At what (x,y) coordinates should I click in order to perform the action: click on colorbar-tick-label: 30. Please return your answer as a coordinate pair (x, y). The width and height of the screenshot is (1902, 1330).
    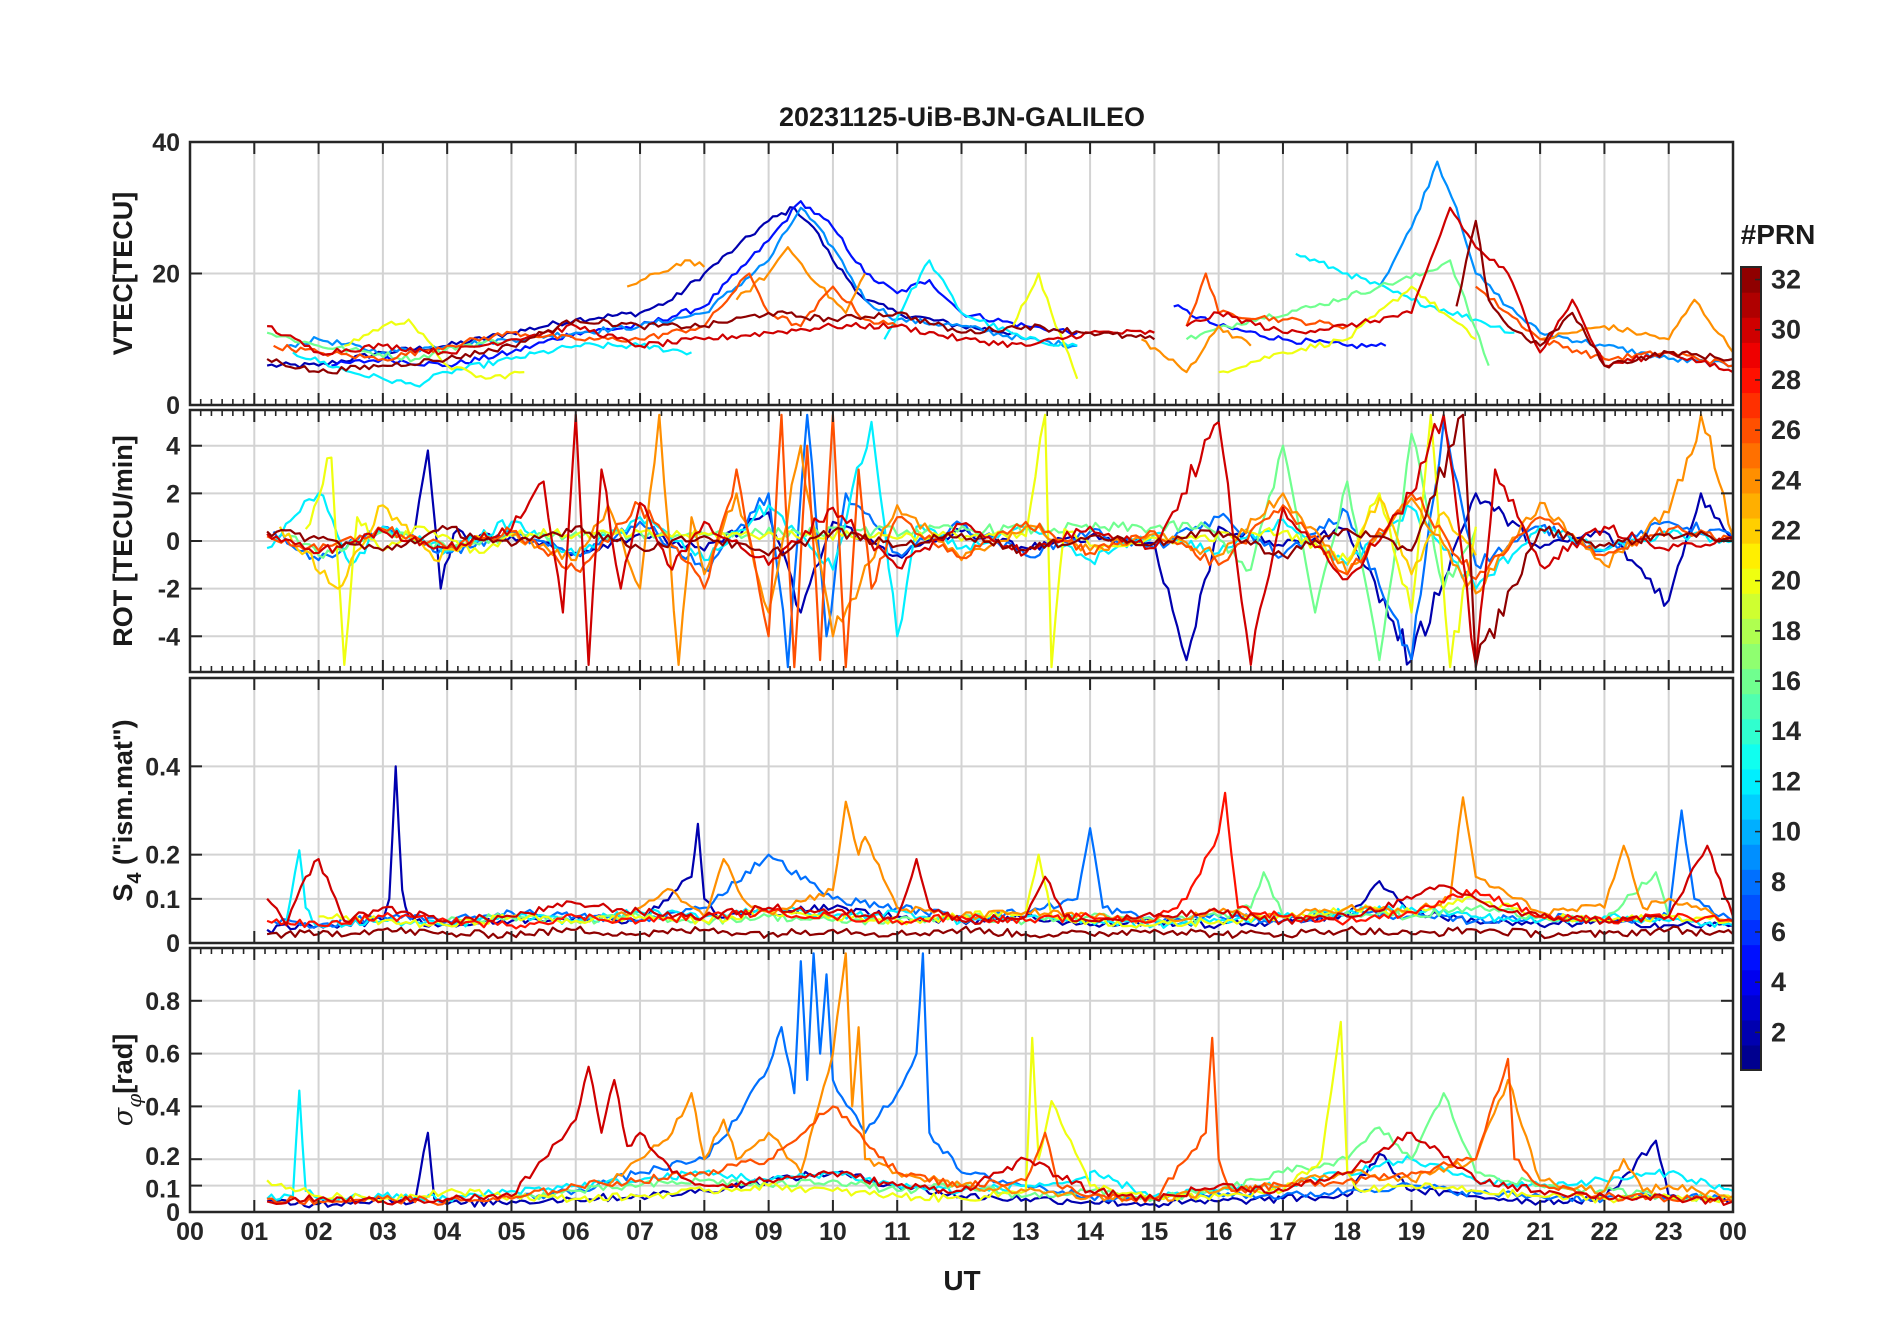
    Looking at the image, I should click on (1786, 330).